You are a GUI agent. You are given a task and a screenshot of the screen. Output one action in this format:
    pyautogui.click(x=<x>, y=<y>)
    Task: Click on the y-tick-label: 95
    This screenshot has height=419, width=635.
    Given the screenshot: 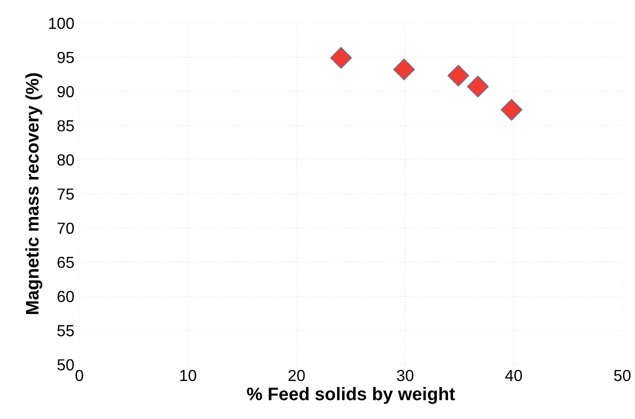 What is the action you would take?
    pyautogui.click(x=66, y=58)
    